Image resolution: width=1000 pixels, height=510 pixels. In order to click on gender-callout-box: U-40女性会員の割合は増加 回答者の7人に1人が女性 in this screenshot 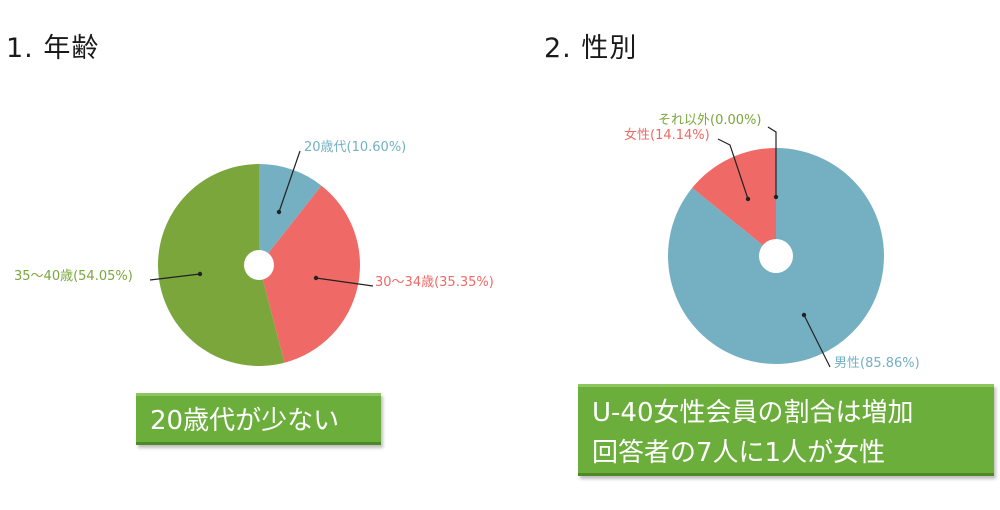, I will do `click(786, 430)`.